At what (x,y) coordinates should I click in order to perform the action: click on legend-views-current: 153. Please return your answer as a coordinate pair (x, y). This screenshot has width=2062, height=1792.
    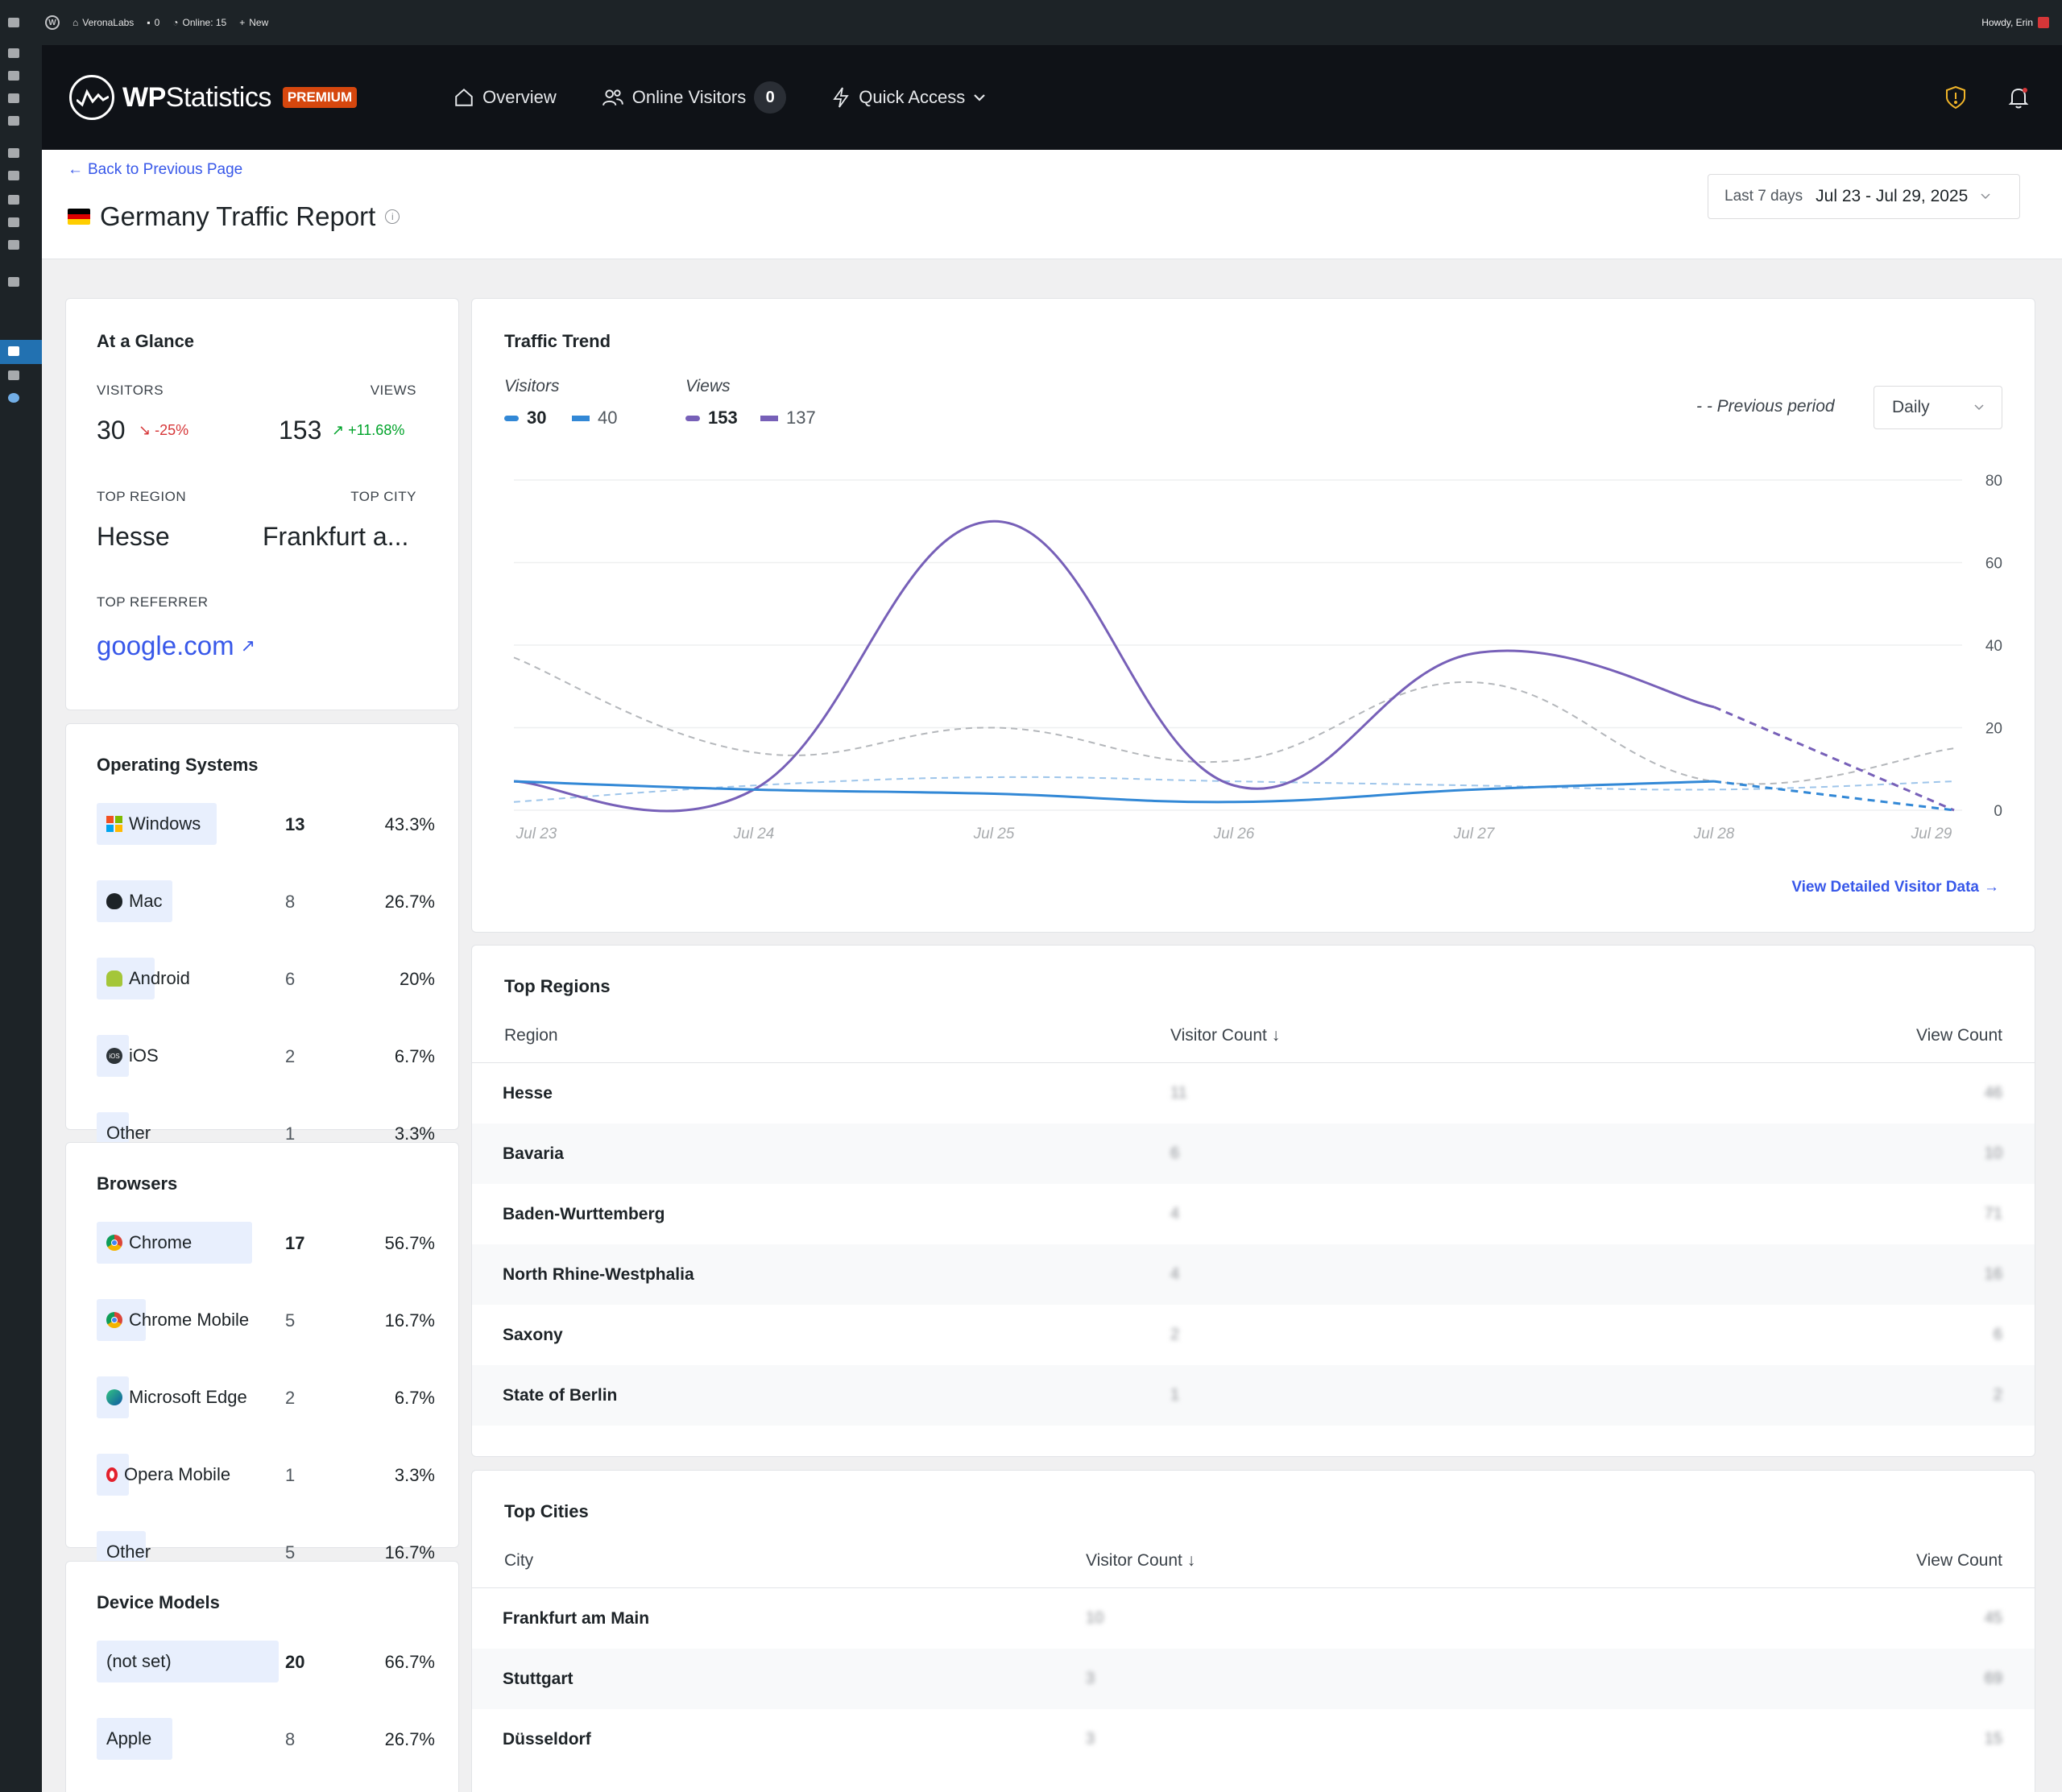
    Looking at the image, I should click on (711, 418).